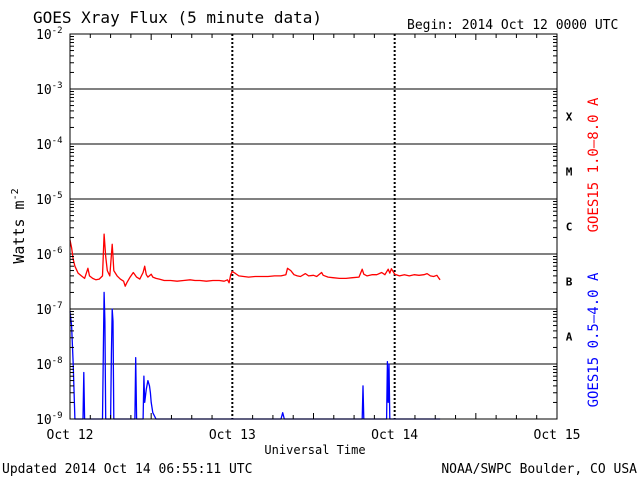 The height and width of the screenshot is (480, 640). I want to click on y-tick-labels: 10⁻² 10⁻³ 10⁻⁴ 10⁻⁵ 10⁻⁶ 10⁻⁷ 10⁻⁸ 10⁻⁹, so click(49, 227).